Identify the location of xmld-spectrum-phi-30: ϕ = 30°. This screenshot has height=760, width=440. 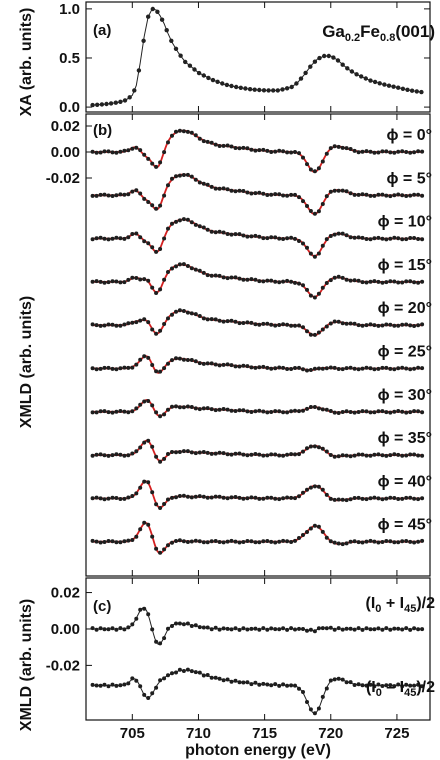
(261, 403).